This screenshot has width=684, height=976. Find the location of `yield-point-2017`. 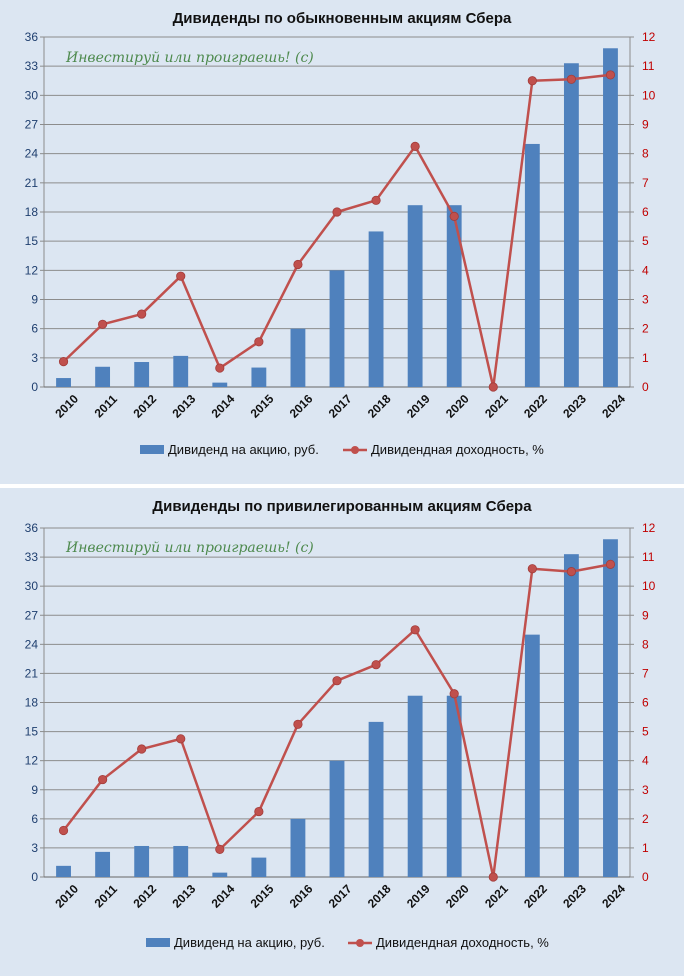

yield-point-2017 is located at coordinates (337, 681).